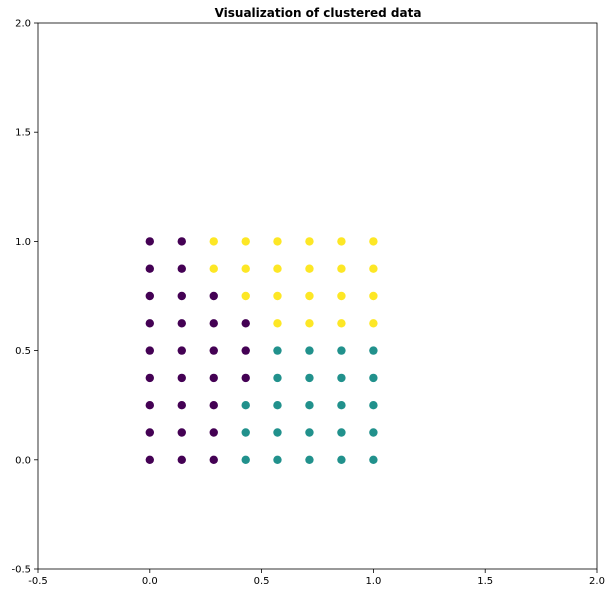 This screenshot has height=590, width=611. What do you see at coordinates (21, 570) in the screenshot?
I see `y-tick-label: -0.5` at bounding box center [21, 570].